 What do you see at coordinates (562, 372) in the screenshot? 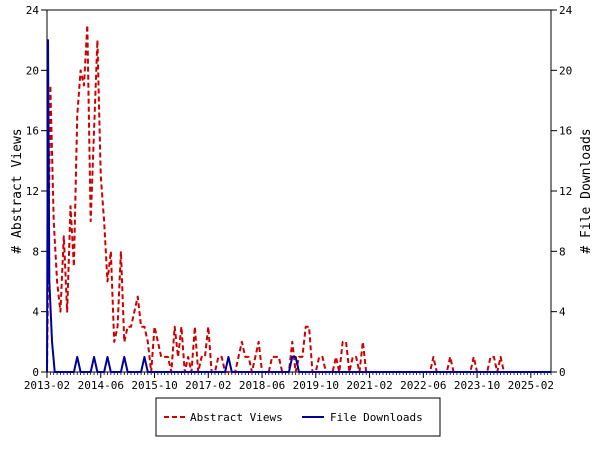
I see `right-y-tick-label: 0` at bounding box center [562, 372].